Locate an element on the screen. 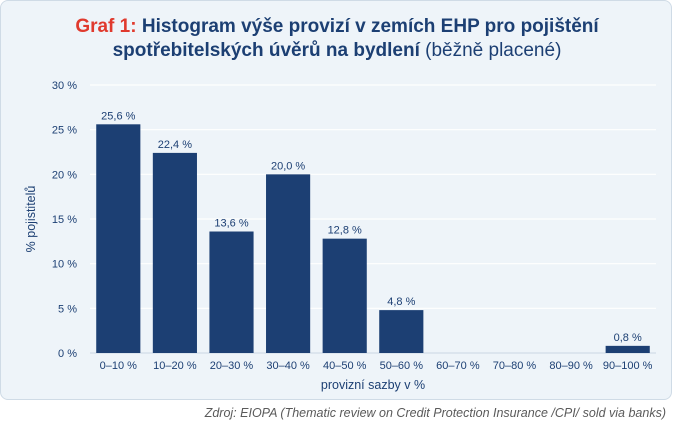  x-axis-title: provizní sazby v % is located at coordinates (373, 385).